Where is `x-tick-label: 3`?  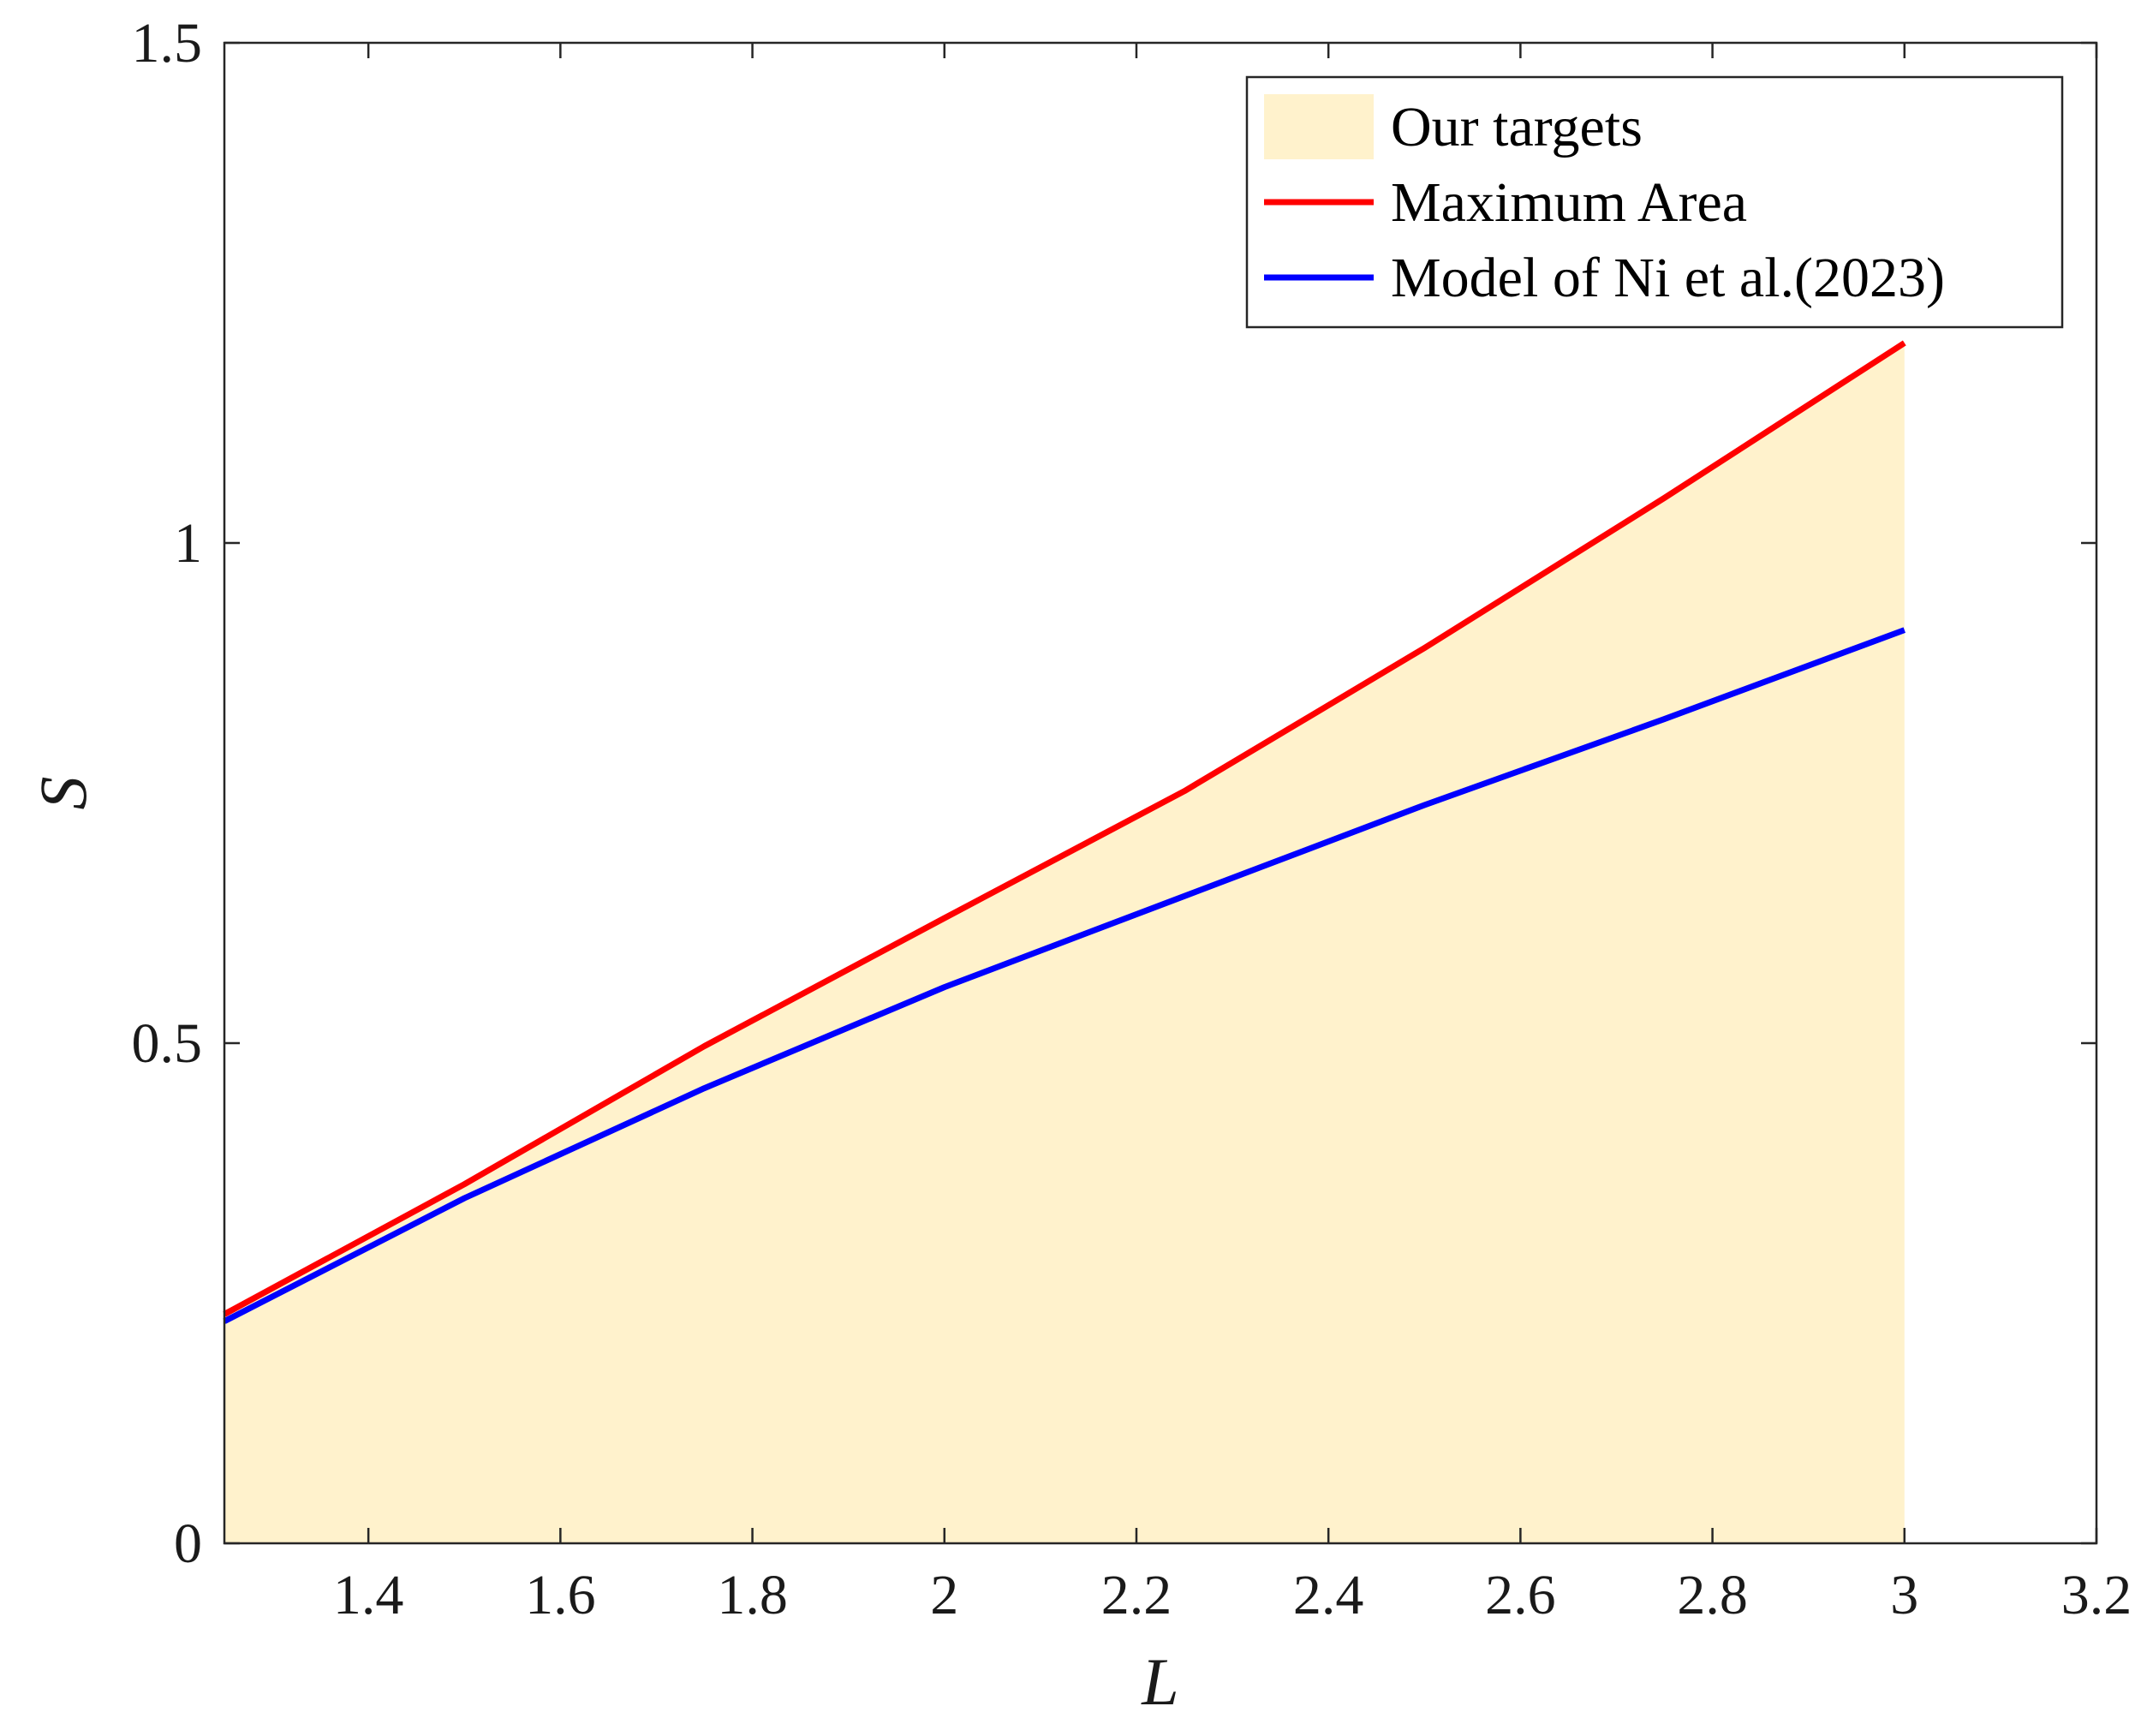
x-tick-label: 3 is located at coordinates (1904, 1595).